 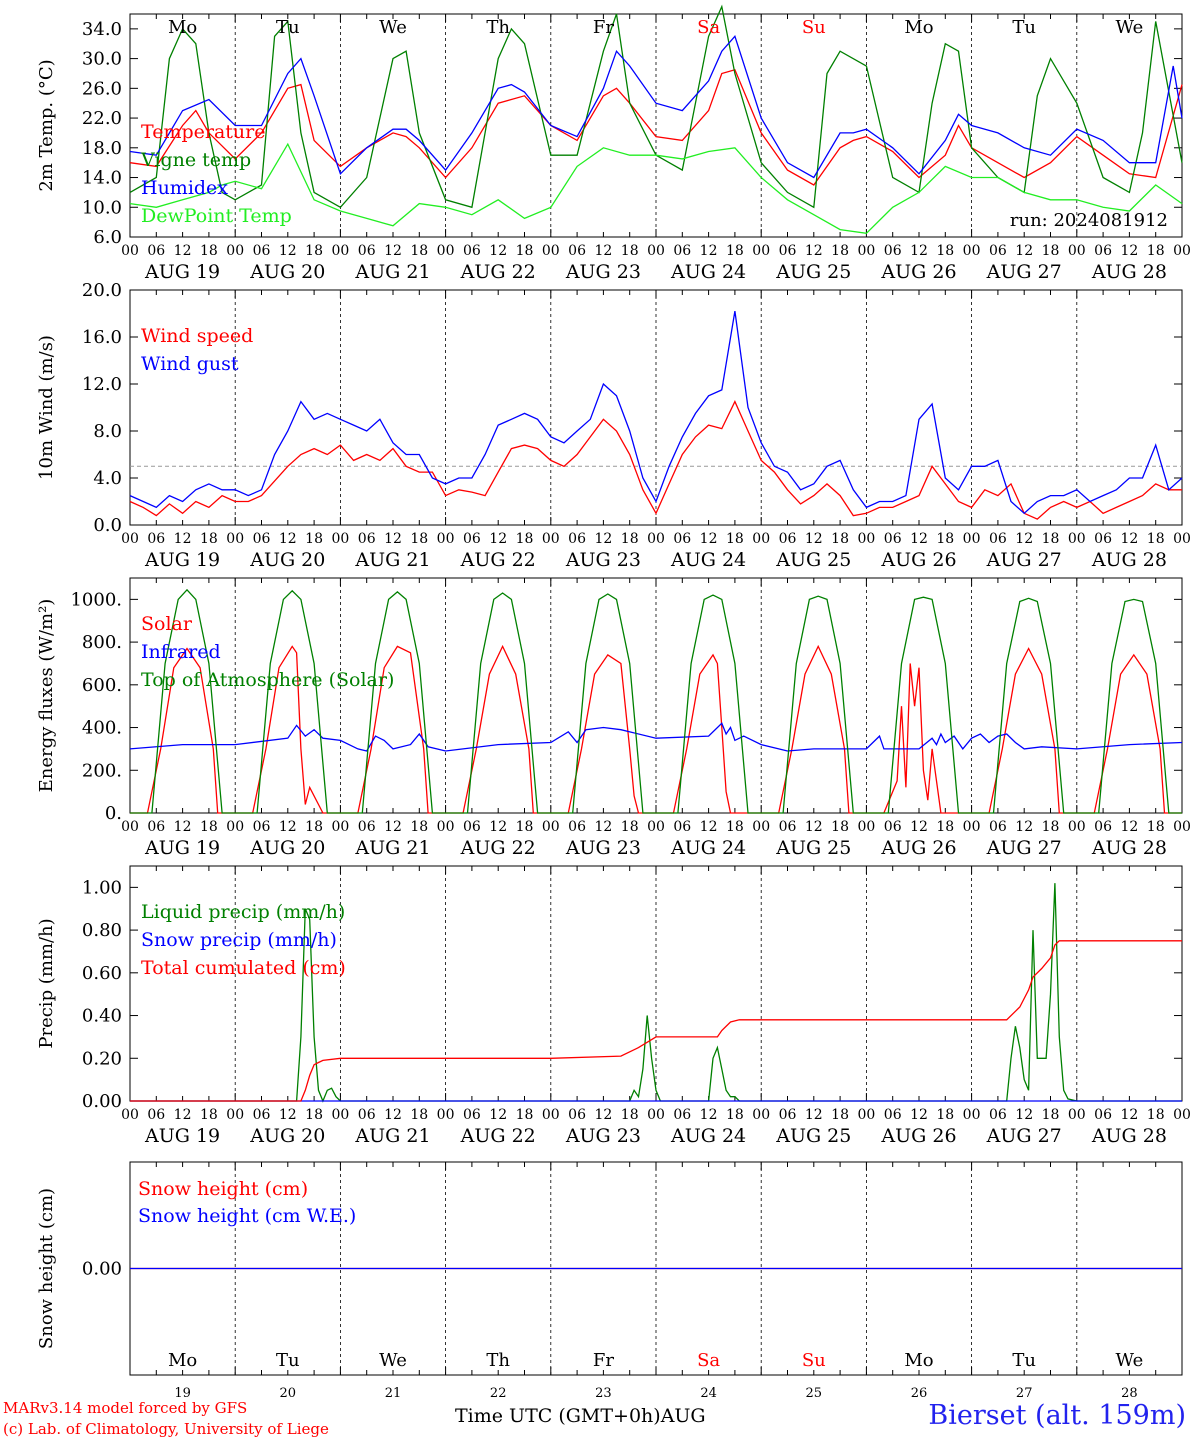 What do you see at coordinates (107, 237) in the screenshot?
I see `y-tick-label: 6.0` at bounding box center [107, 237].